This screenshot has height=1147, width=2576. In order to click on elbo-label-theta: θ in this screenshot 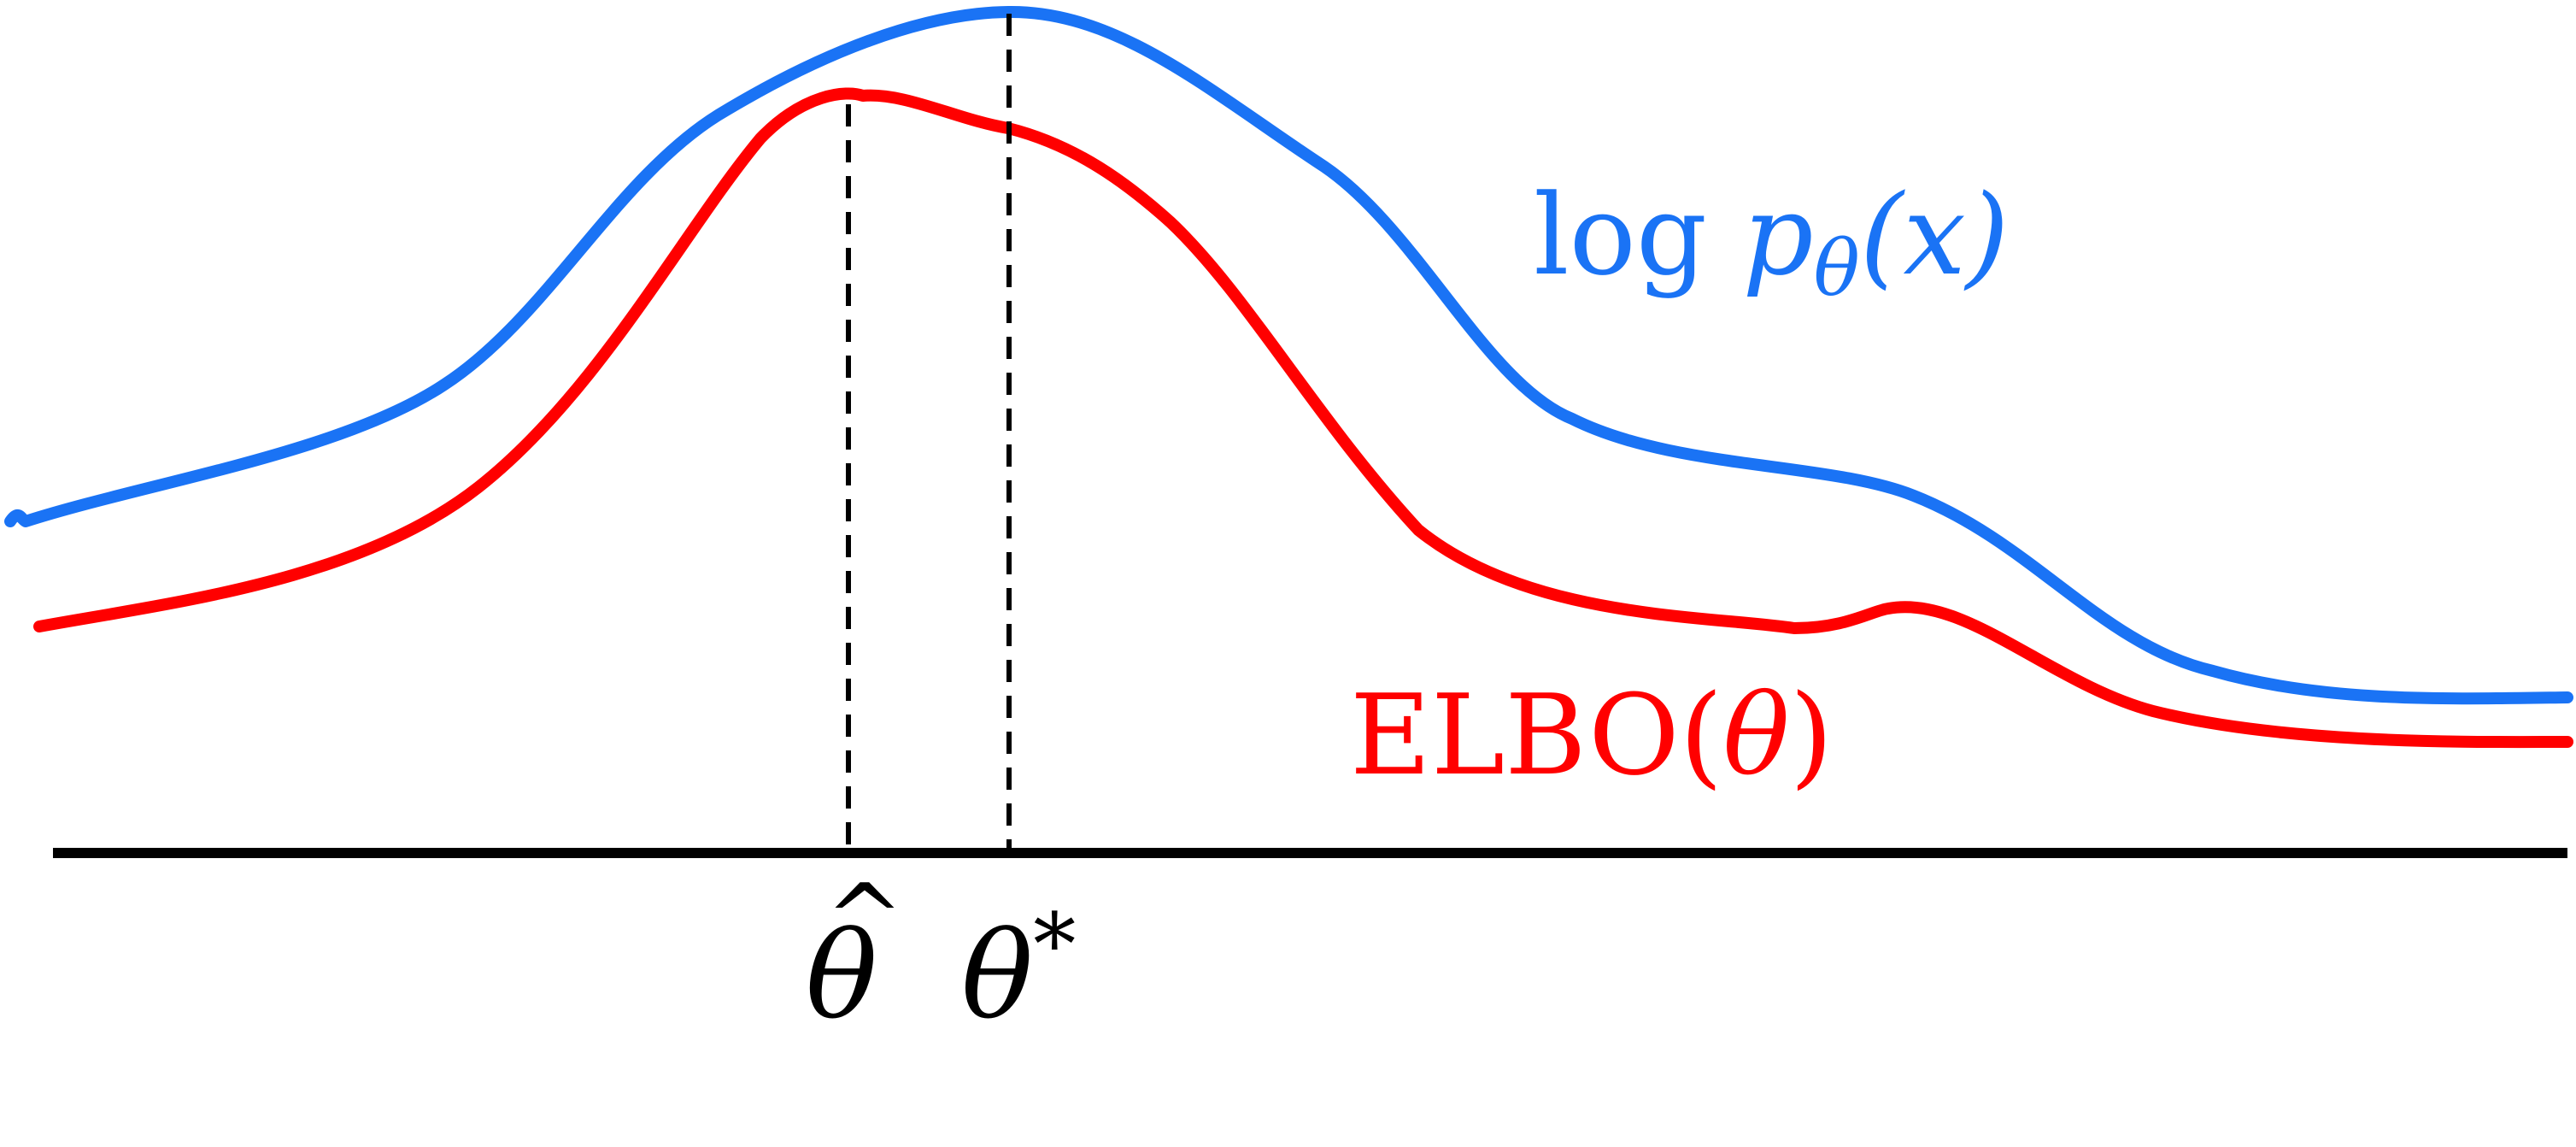, I will do `click(1755, 735)`.